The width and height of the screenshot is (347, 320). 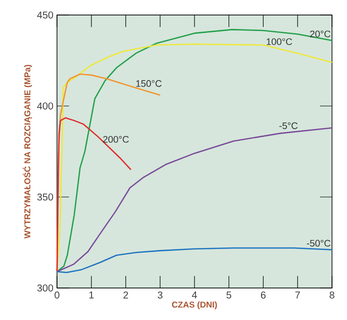 I want to click on y-tick-label: 400, so click(x=45, y=106).